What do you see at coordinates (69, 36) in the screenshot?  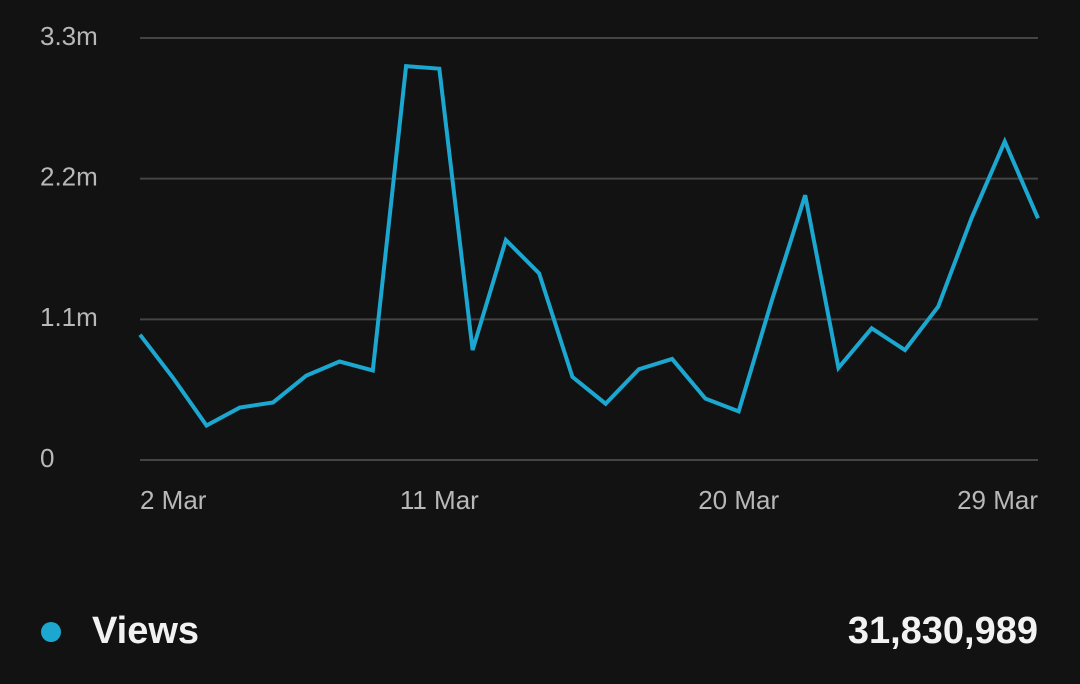 I see `y-tick-label: 3.3m` at bounding box center [69, 36].